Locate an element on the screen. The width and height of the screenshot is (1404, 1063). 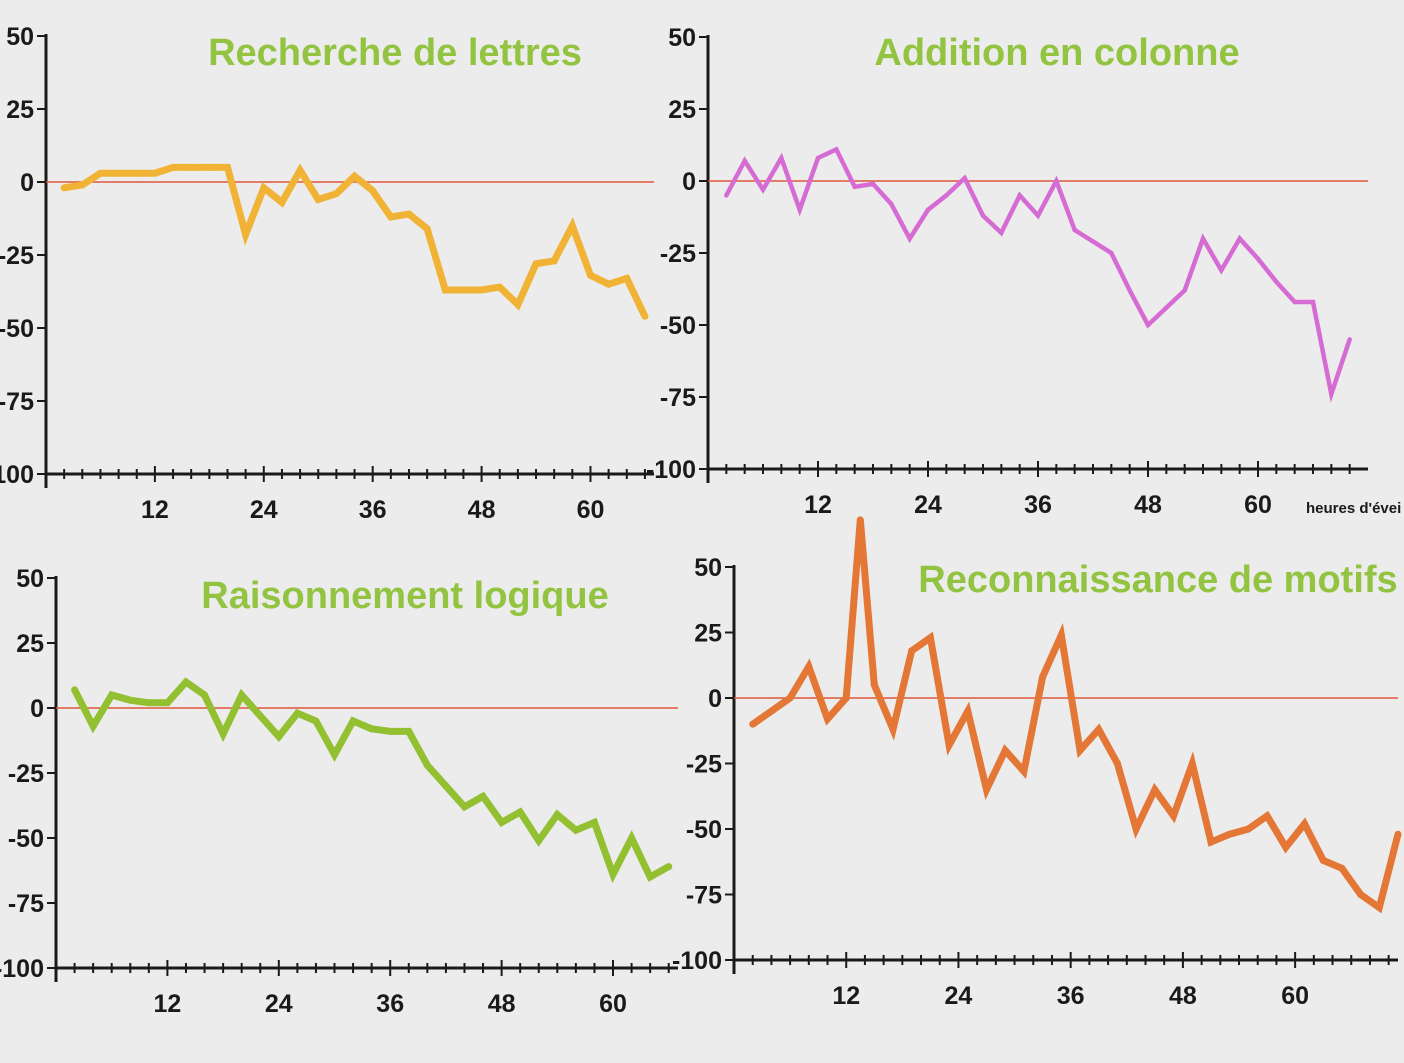
x-axis-label: heures d'évei is located at coordinates (1353, 508).